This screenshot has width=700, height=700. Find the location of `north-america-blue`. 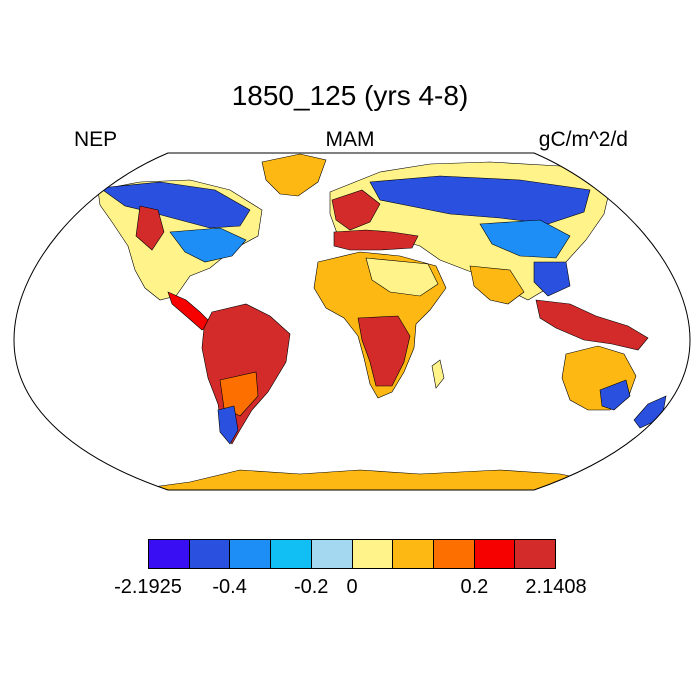

north-america-blue is located at coordinates (175, 205).